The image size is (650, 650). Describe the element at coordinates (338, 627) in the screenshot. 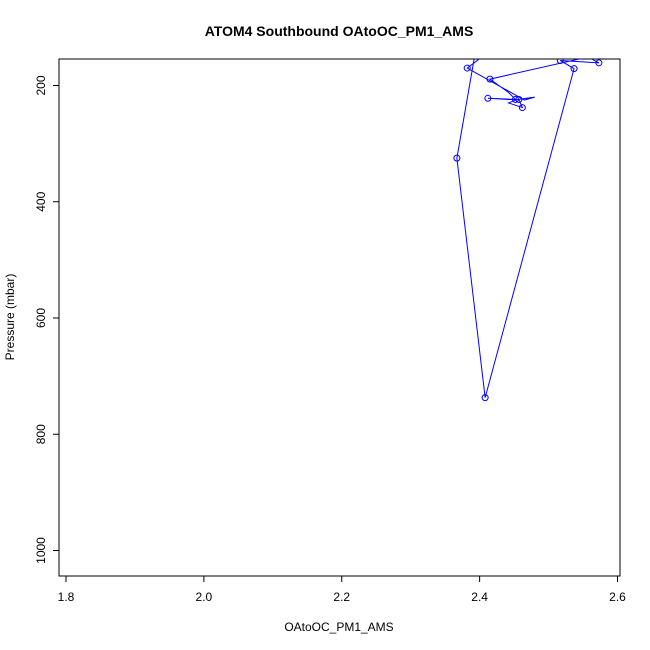

I see `x-axis-label: OAtoOC_PM1_AMS` at that location.